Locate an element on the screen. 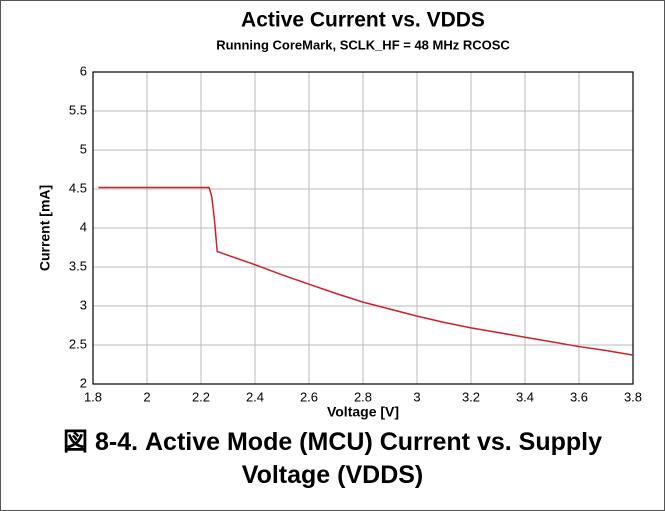 This screenshot has width=665, height=511. x-tick-label: 2.8 is located at coordinates (363, 396).